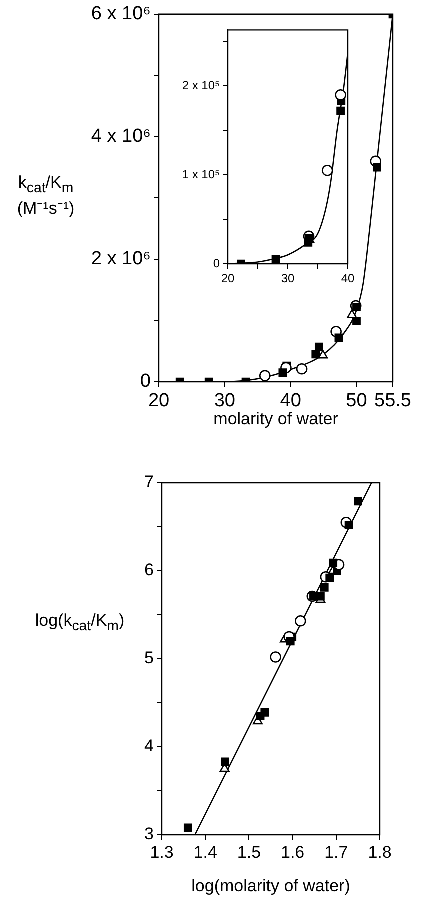  What do you see at coordinates (380, 852) in the screenshot?
I see `x-tick-label: 1.8` at bounding box center [380, 852].